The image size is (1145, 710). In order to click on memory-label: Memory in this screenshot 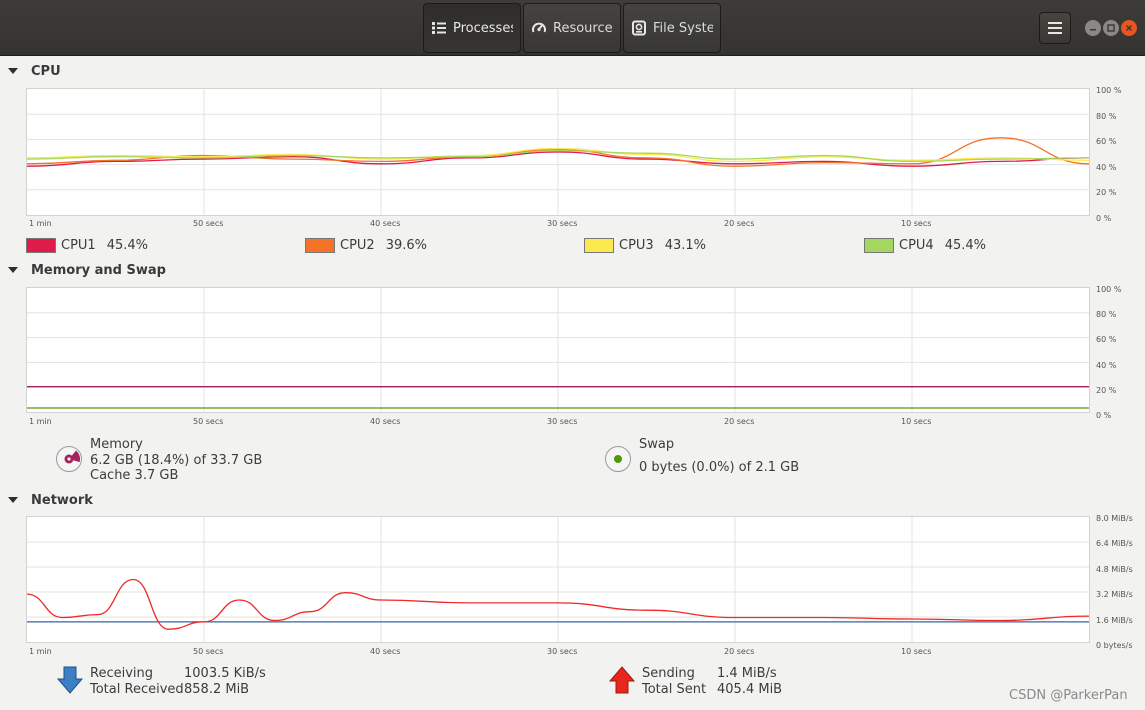, I will do `click(116, 444)`.